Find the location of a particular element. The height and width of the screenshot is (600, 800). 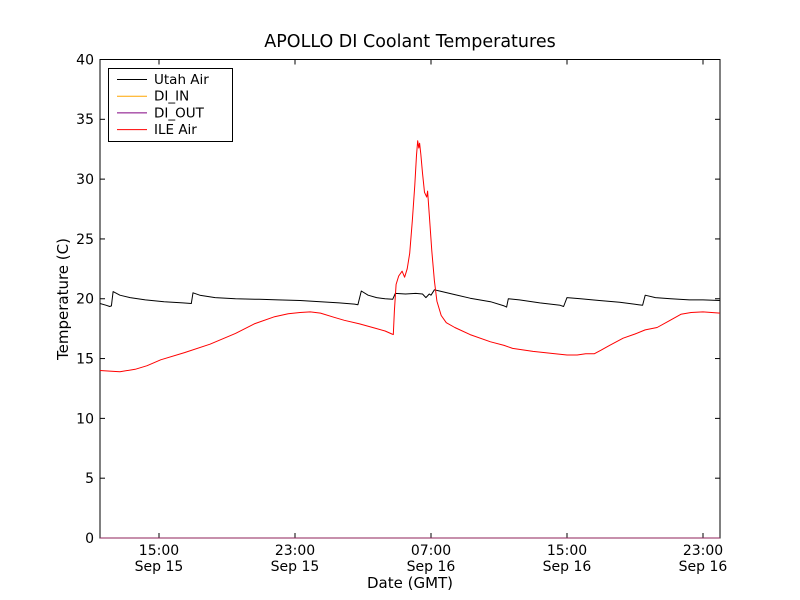

y-tick-label: 30 is located at coordinates (85, 180).